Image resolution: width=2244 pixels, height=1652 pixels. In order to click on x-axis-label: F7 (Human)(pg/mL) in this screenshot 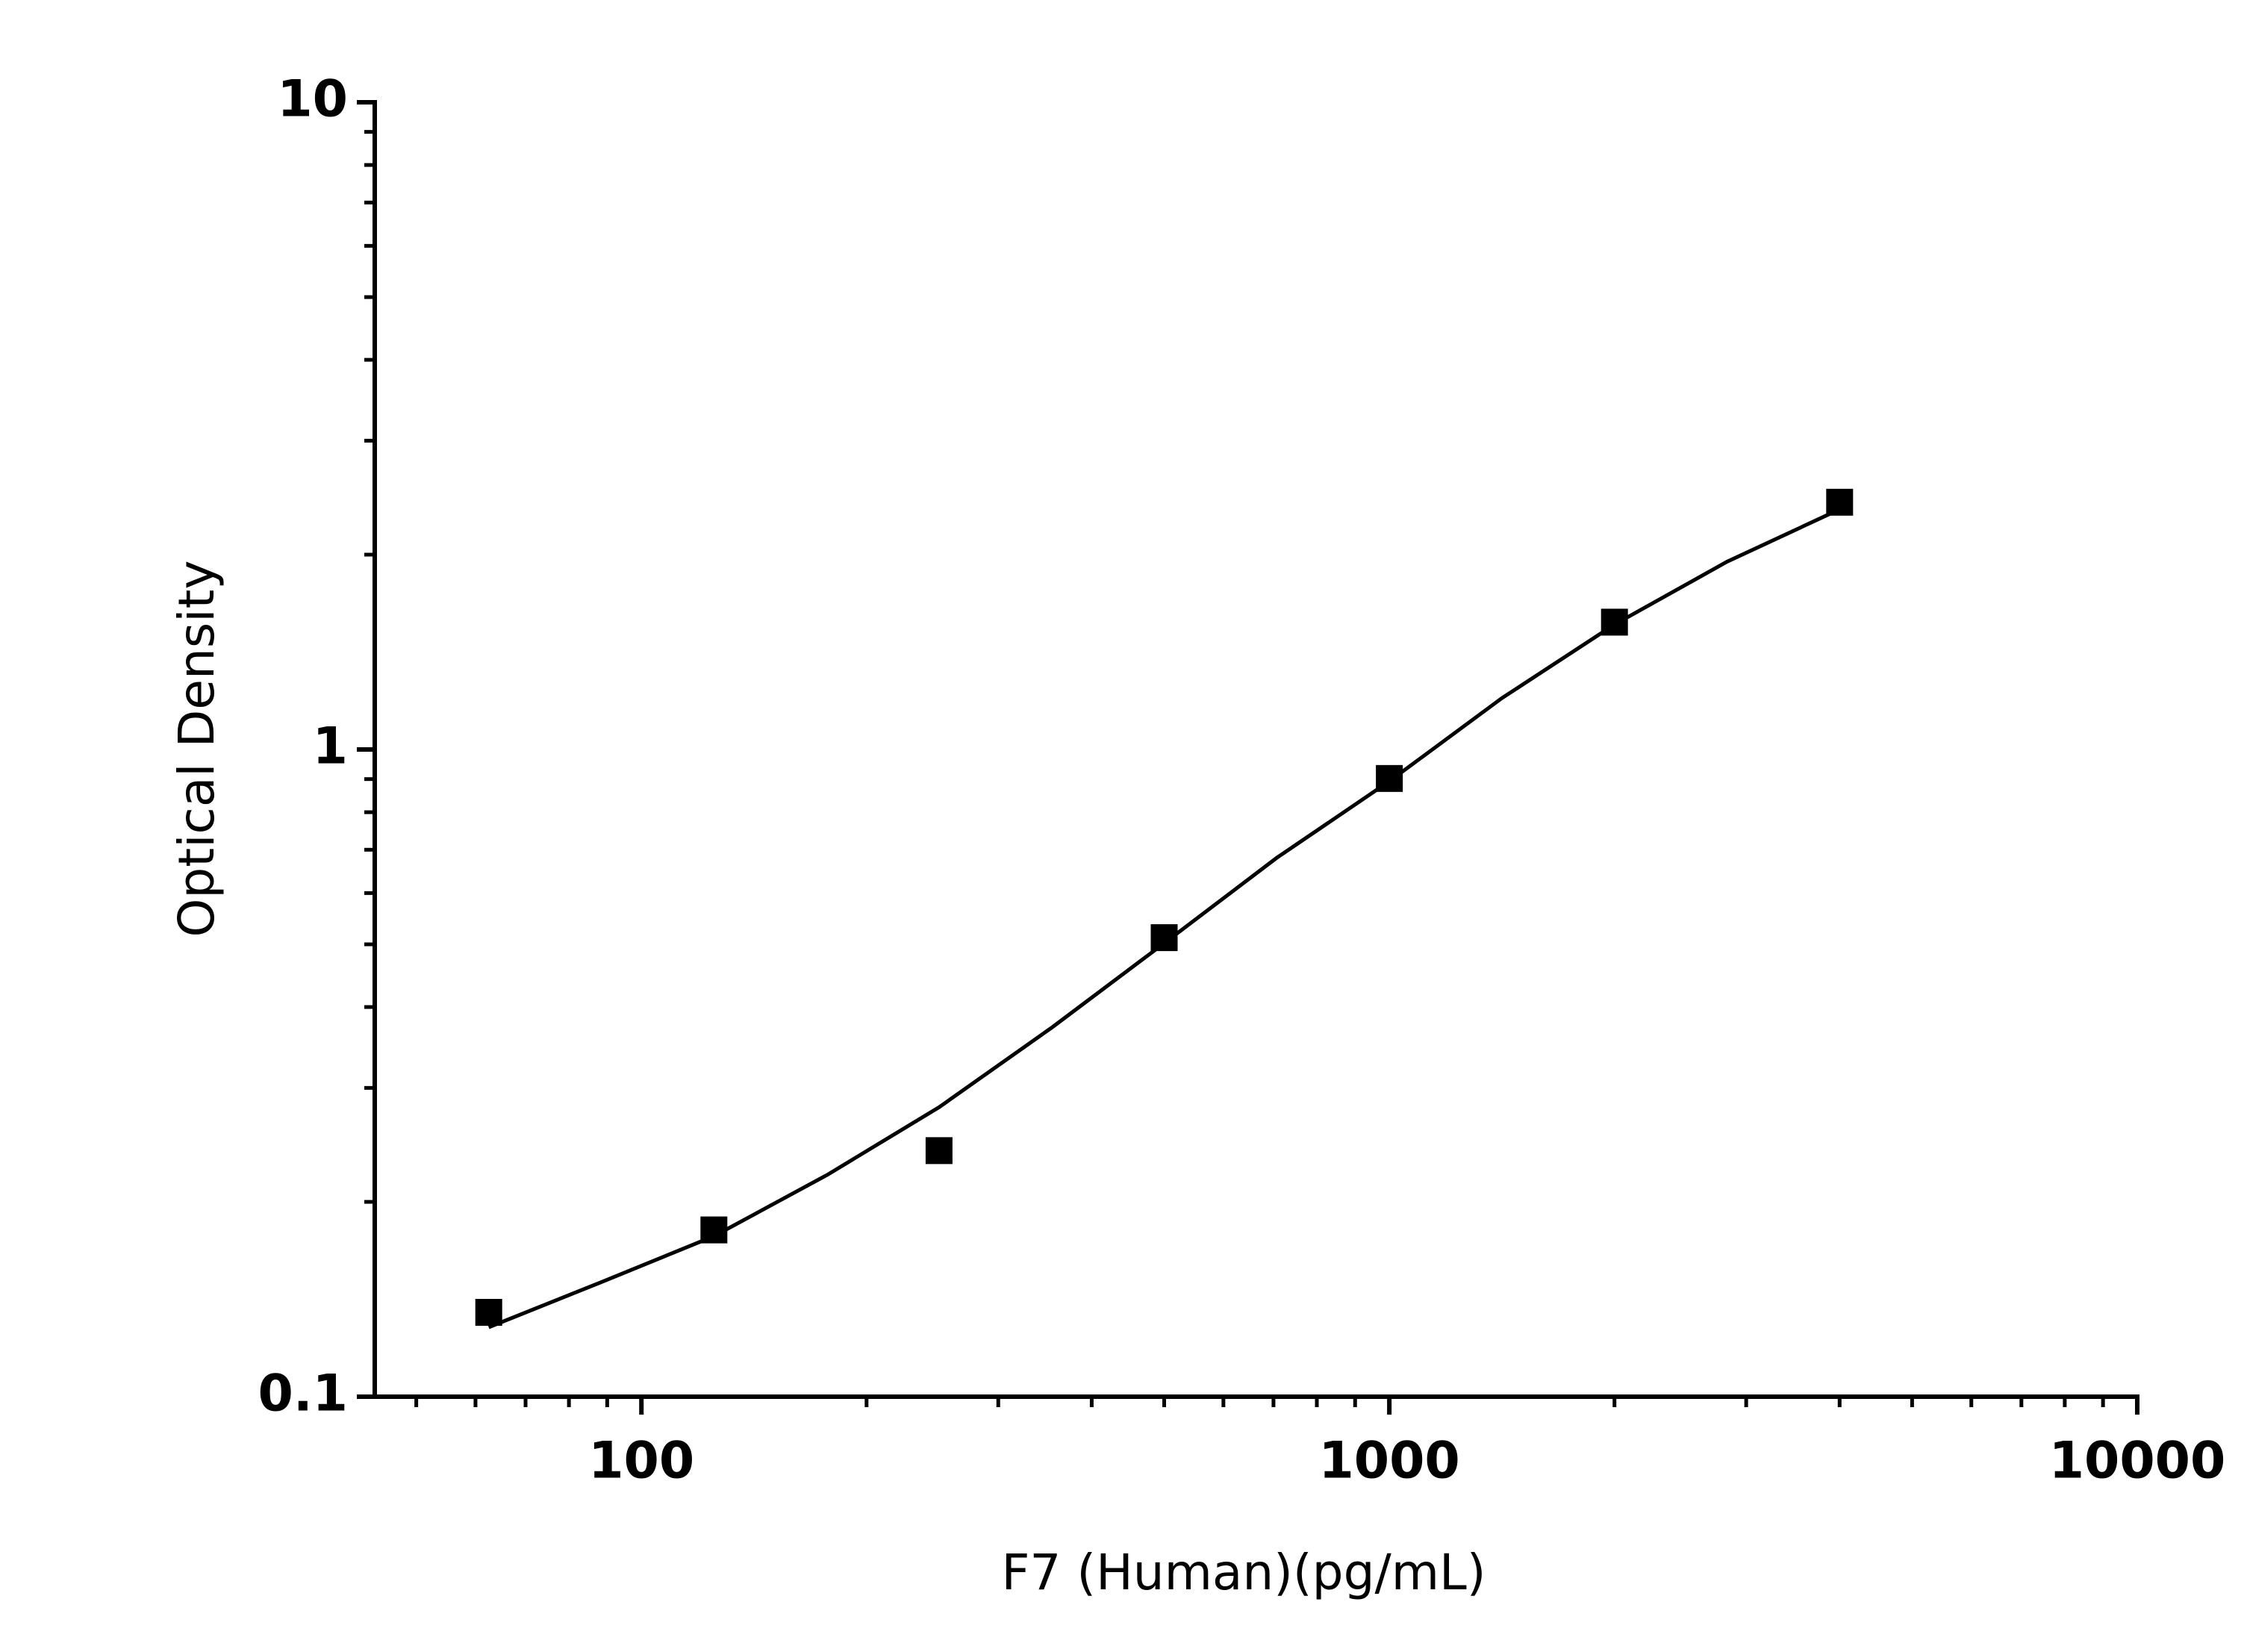, I will do `click(1243, 1572)`.